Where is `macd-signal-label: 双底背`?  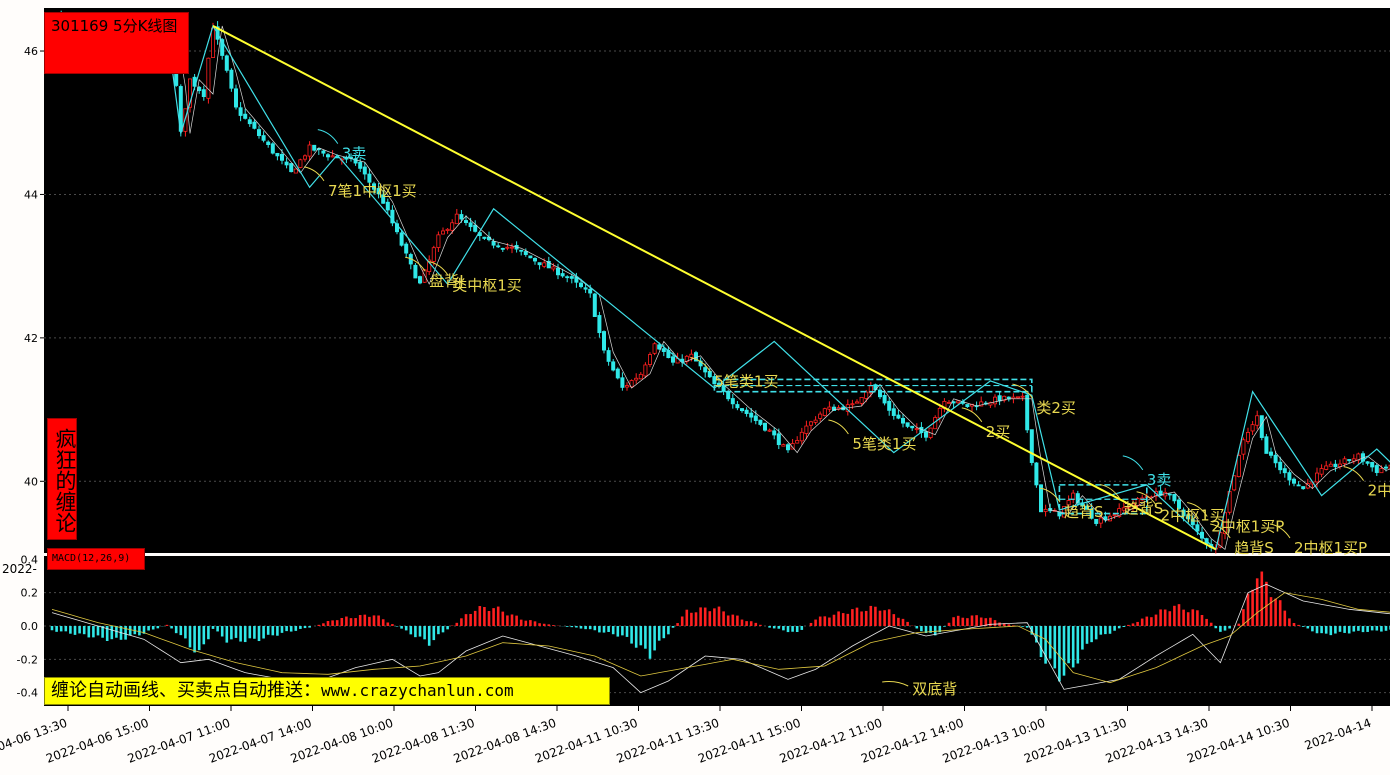
macd-signal-label: 双底背 is located at coordinates (934, 689).